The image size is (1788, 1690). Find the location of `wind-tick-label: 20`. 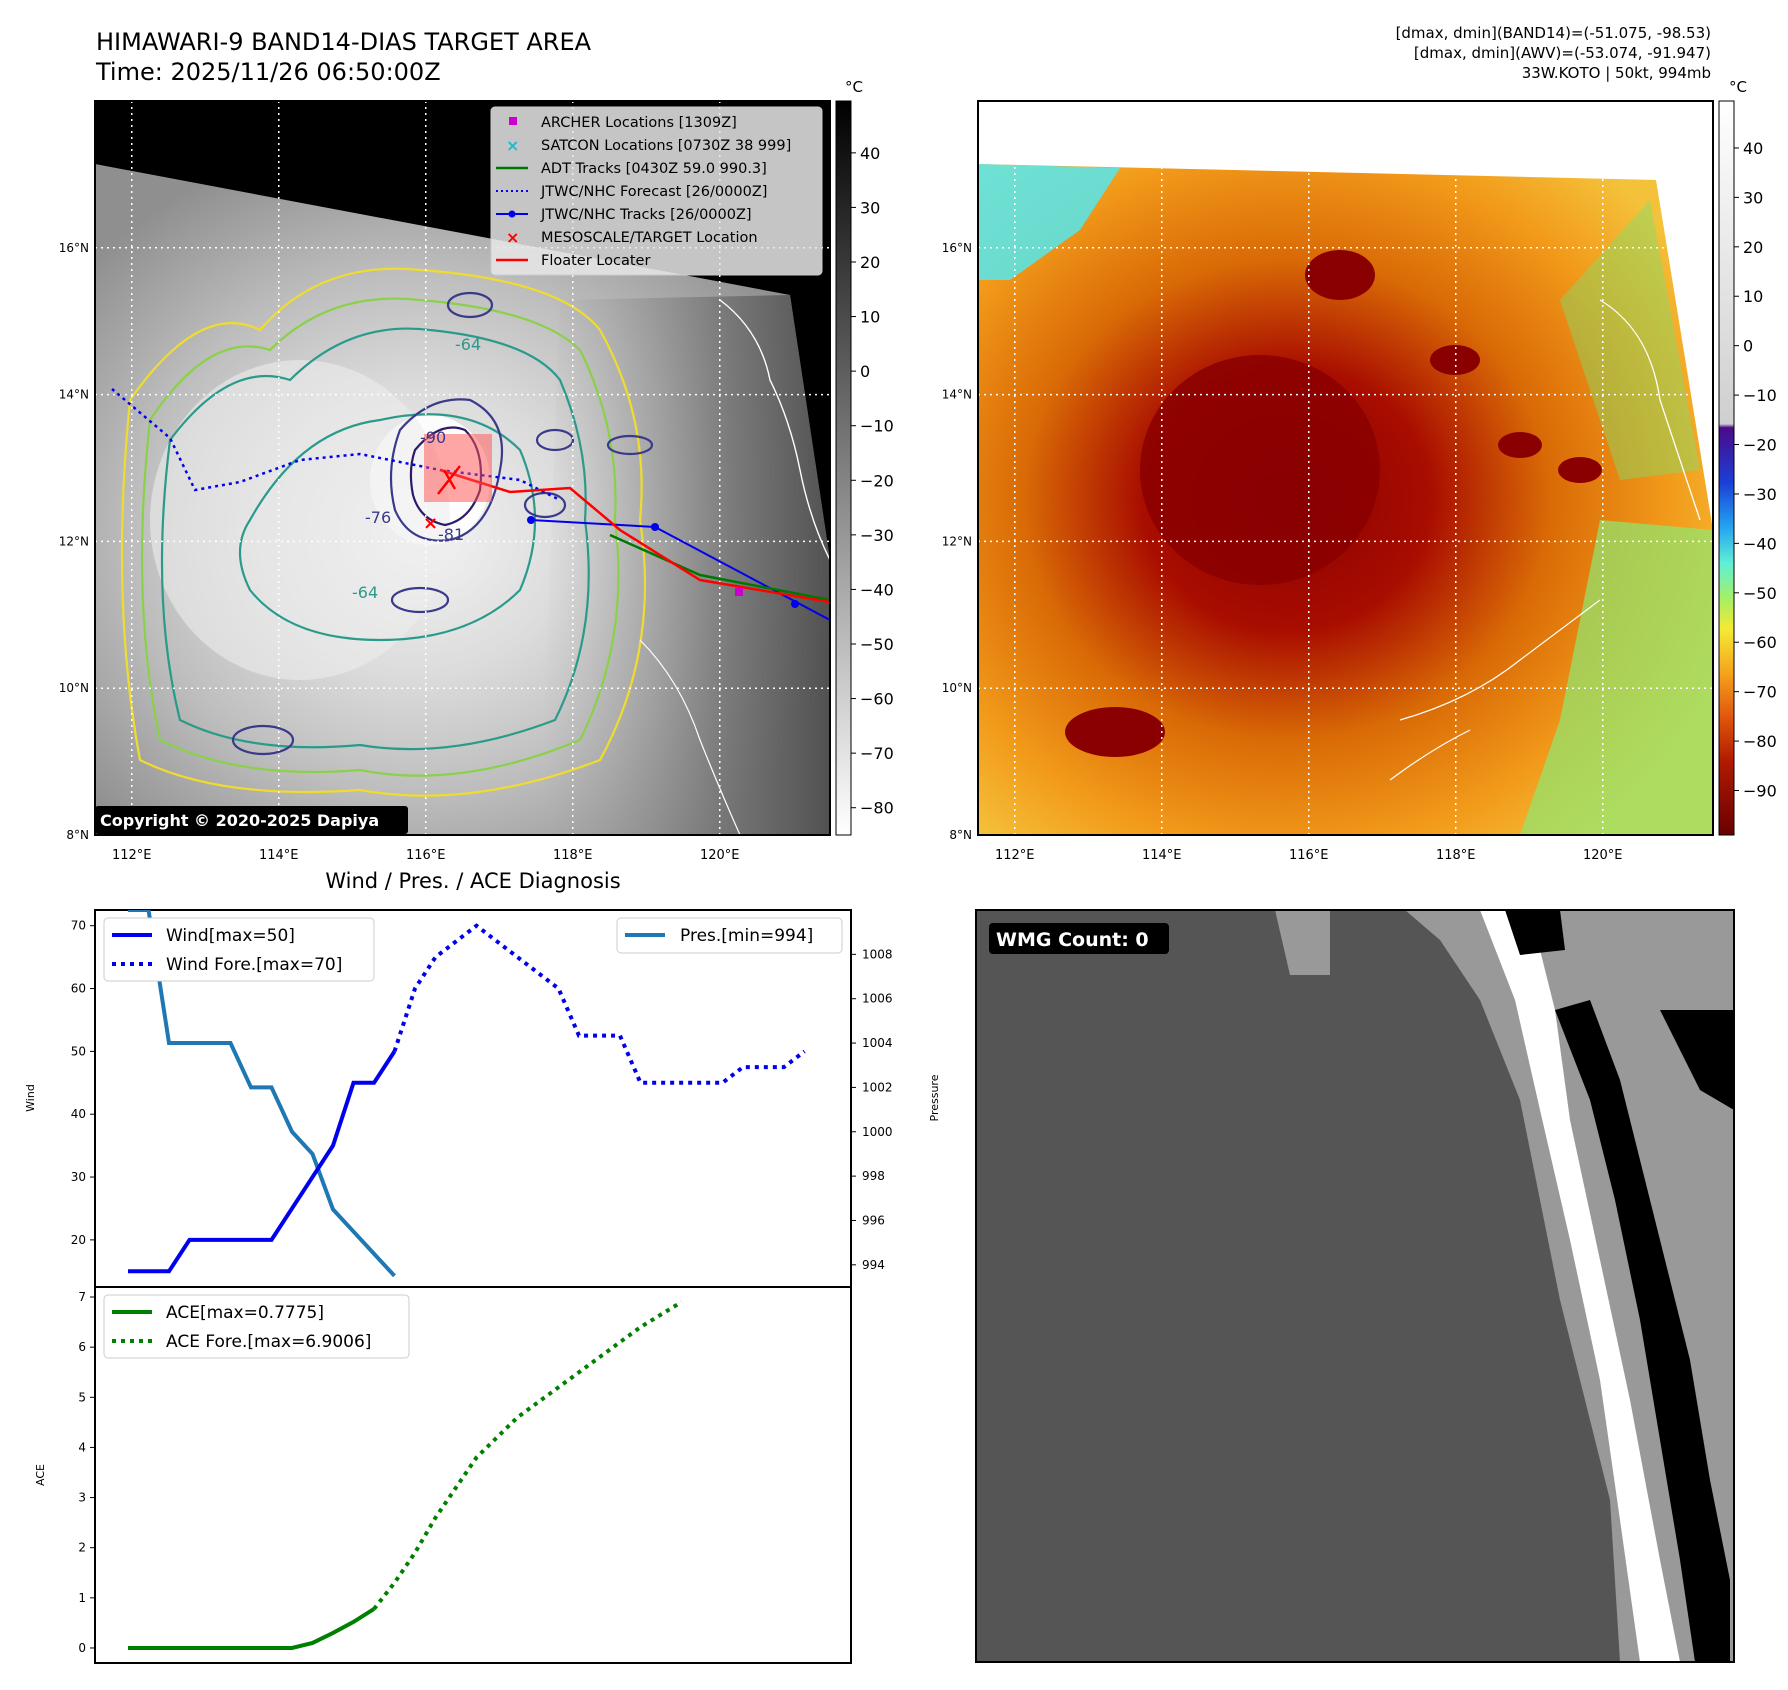

wind-tick-label: 20 is located at coordinates (78, 1240).